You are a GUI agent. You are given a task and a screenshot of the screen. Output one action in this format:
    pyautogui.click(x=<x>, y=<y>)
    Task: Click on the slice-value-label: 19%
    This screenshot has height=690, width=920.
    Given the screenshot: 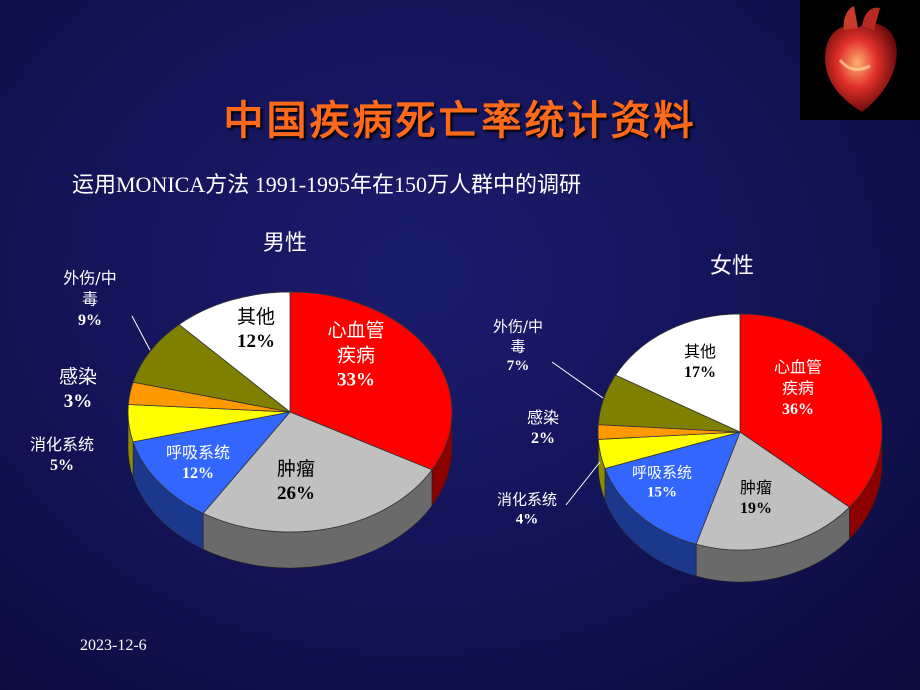 What is the action you would take?
    pyautogui.click(x=756, y=508)
    